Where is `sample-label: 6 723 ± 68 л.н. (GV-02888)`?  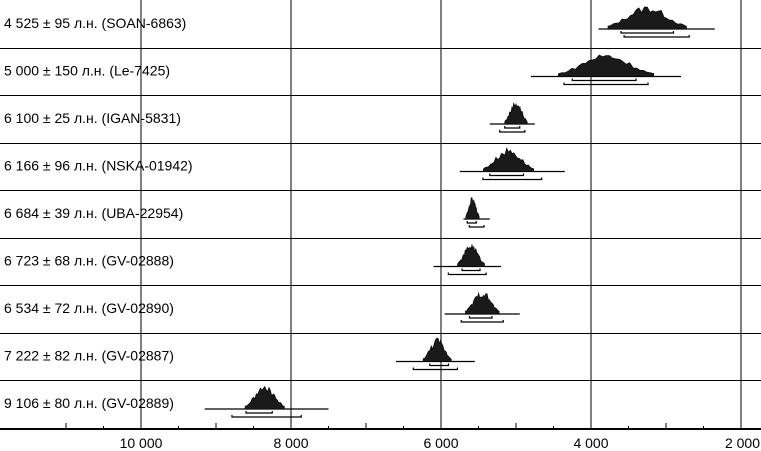
sample-label: 6 723 ± 68 л.н. (GV-02888) is located at coordinates (89, 261).